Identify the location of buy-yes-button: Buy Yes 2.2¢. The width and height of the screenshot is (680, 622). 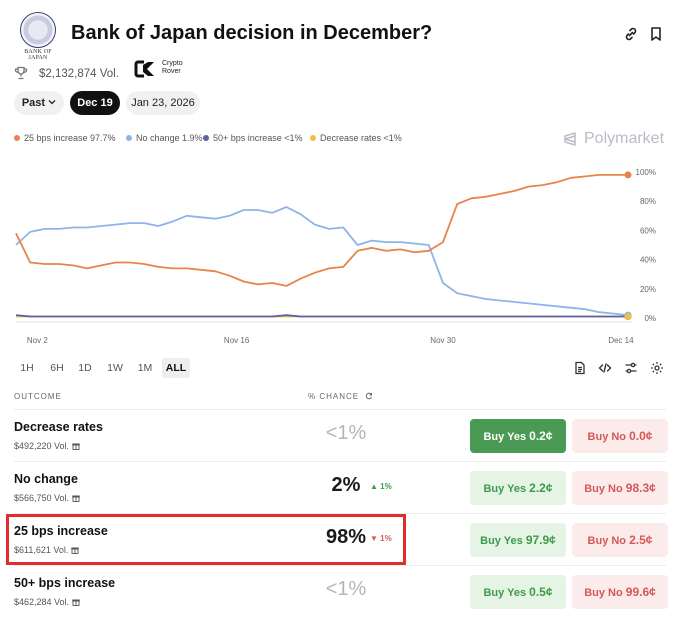
(518, 488).